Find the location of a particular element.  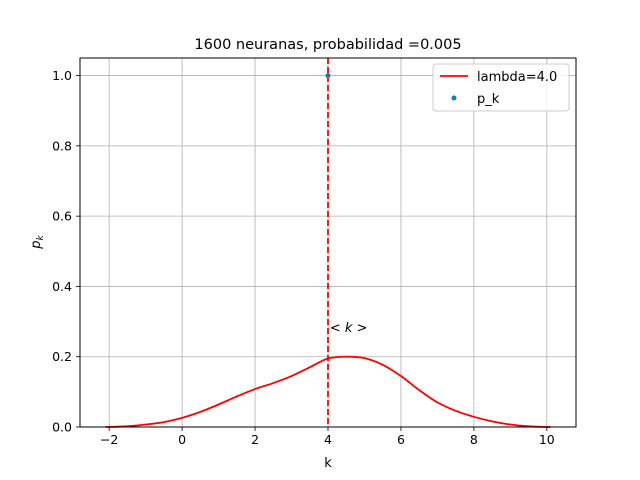

x-tick-label: 0 is located at coordinates (182, 439).